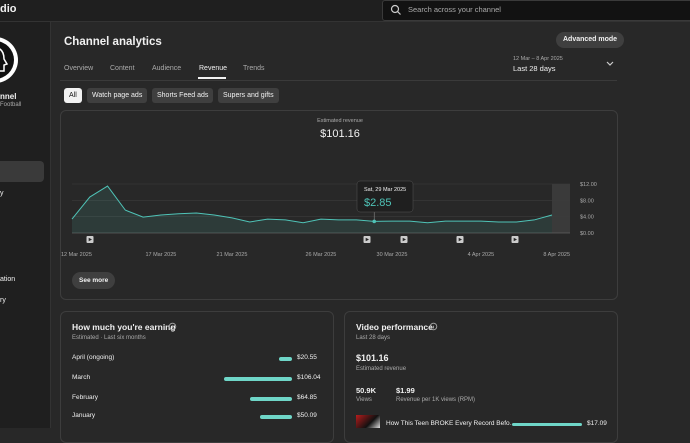 The height and width of the screenshot is (443, 690). What do you see at coordinates (8, 96) in the screenshot?
I see `channel-name: nnel` at bounding box center [8, 96].